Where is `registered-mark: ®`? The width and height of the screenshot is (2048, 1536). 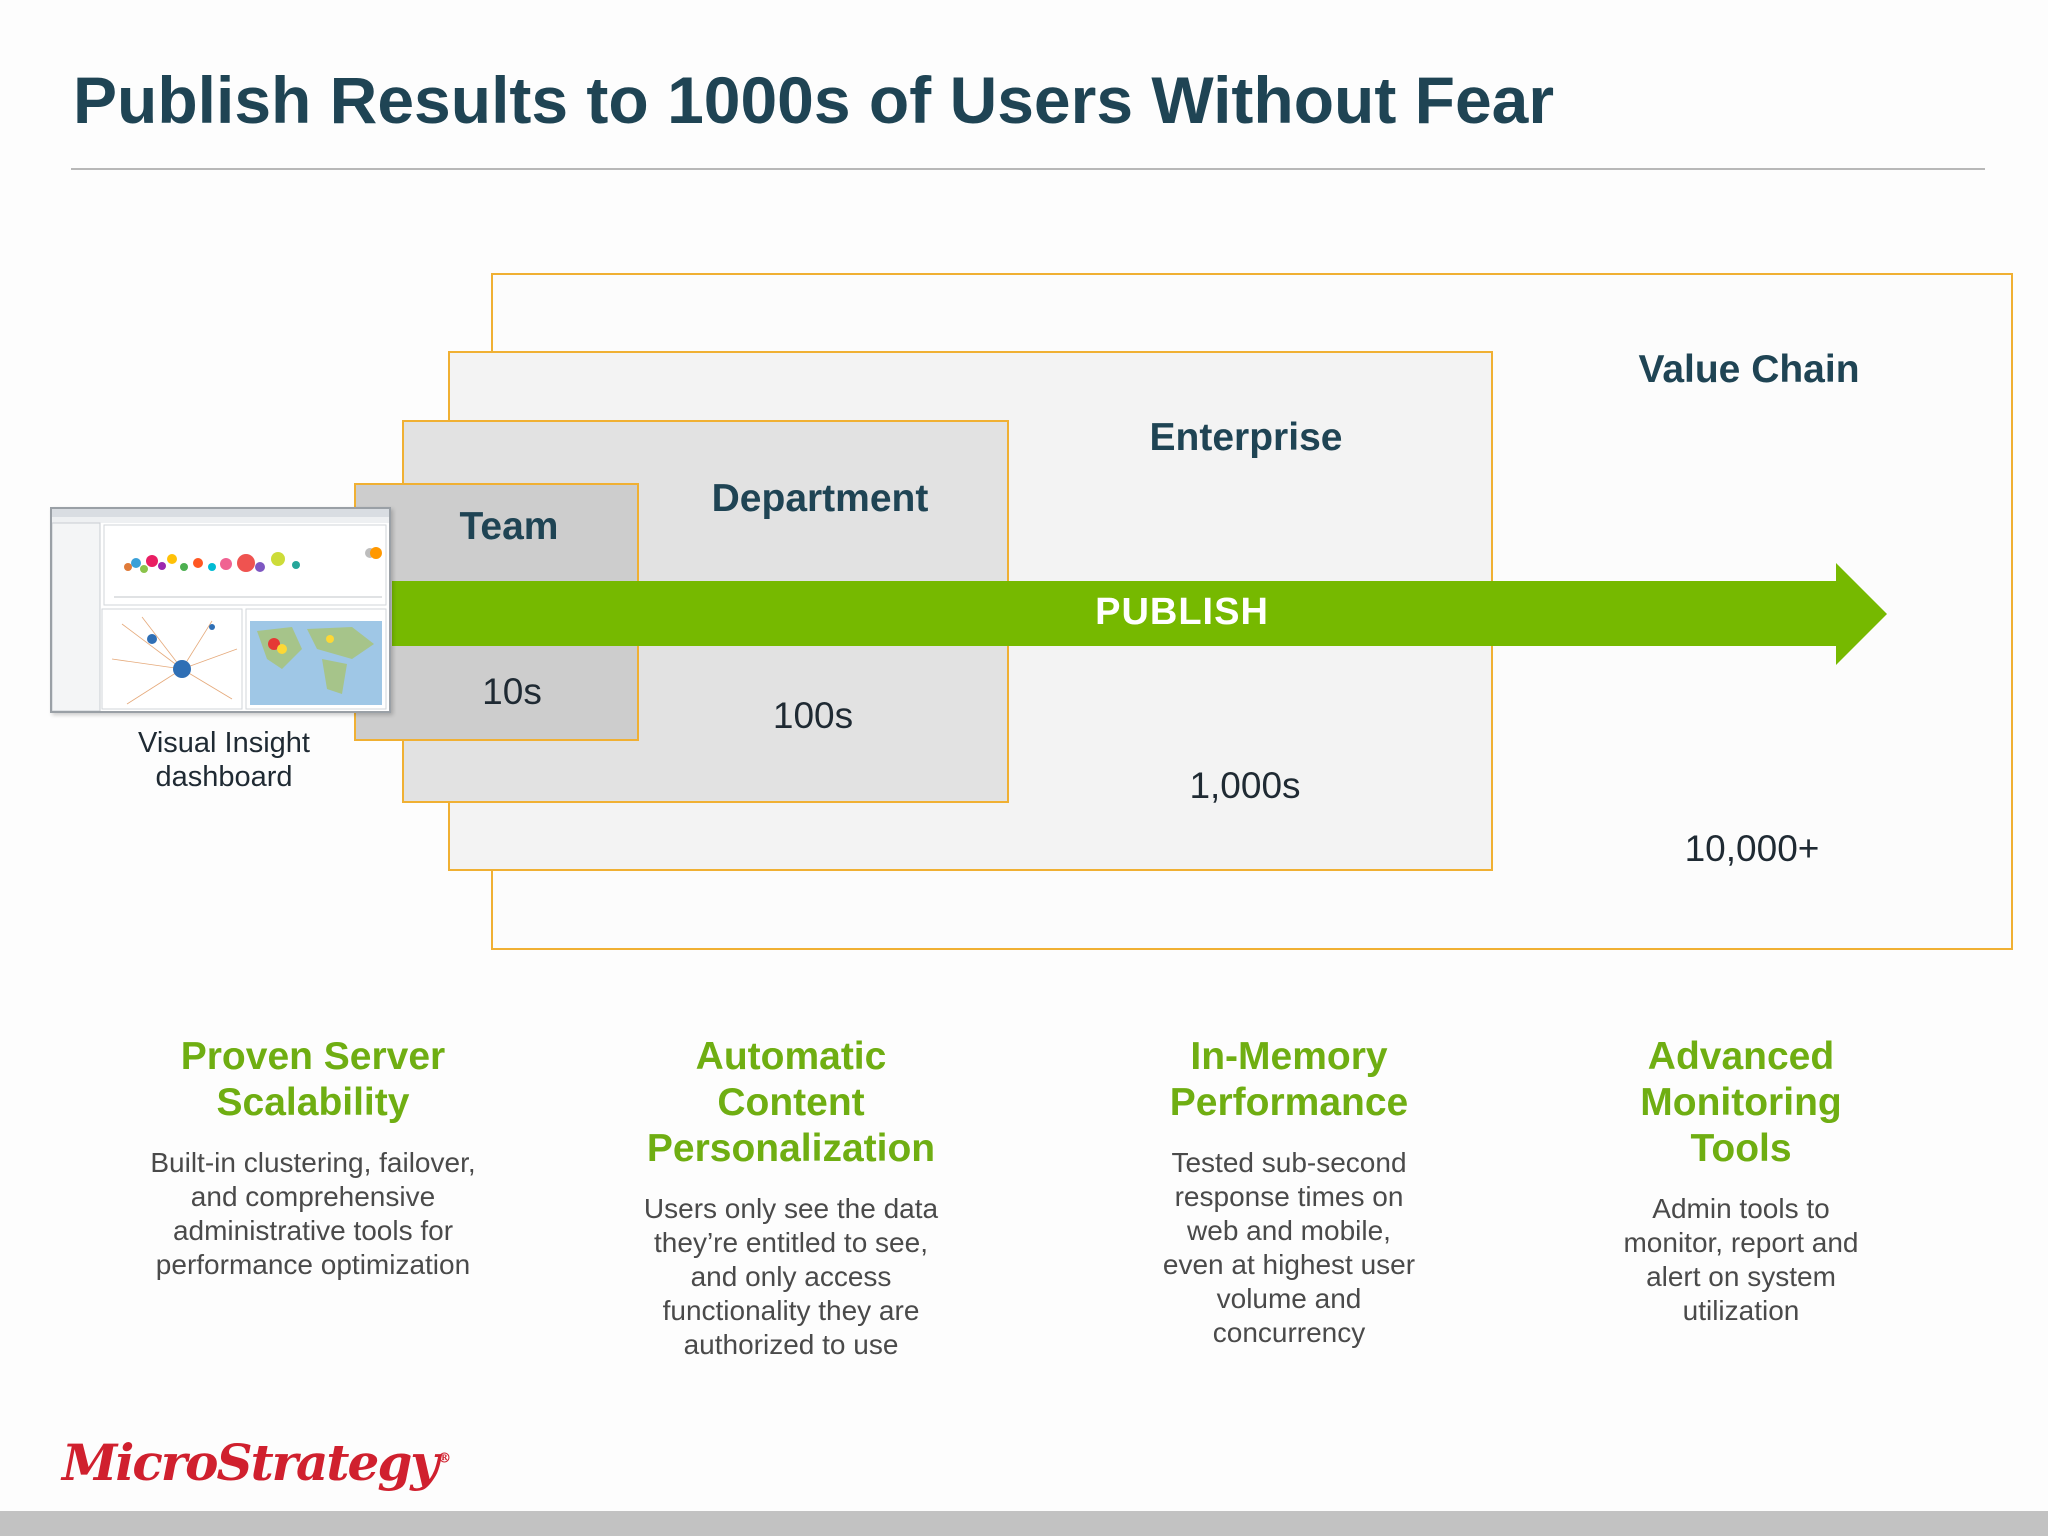 registered-mark: ® is located at coordinates (444, 1458).